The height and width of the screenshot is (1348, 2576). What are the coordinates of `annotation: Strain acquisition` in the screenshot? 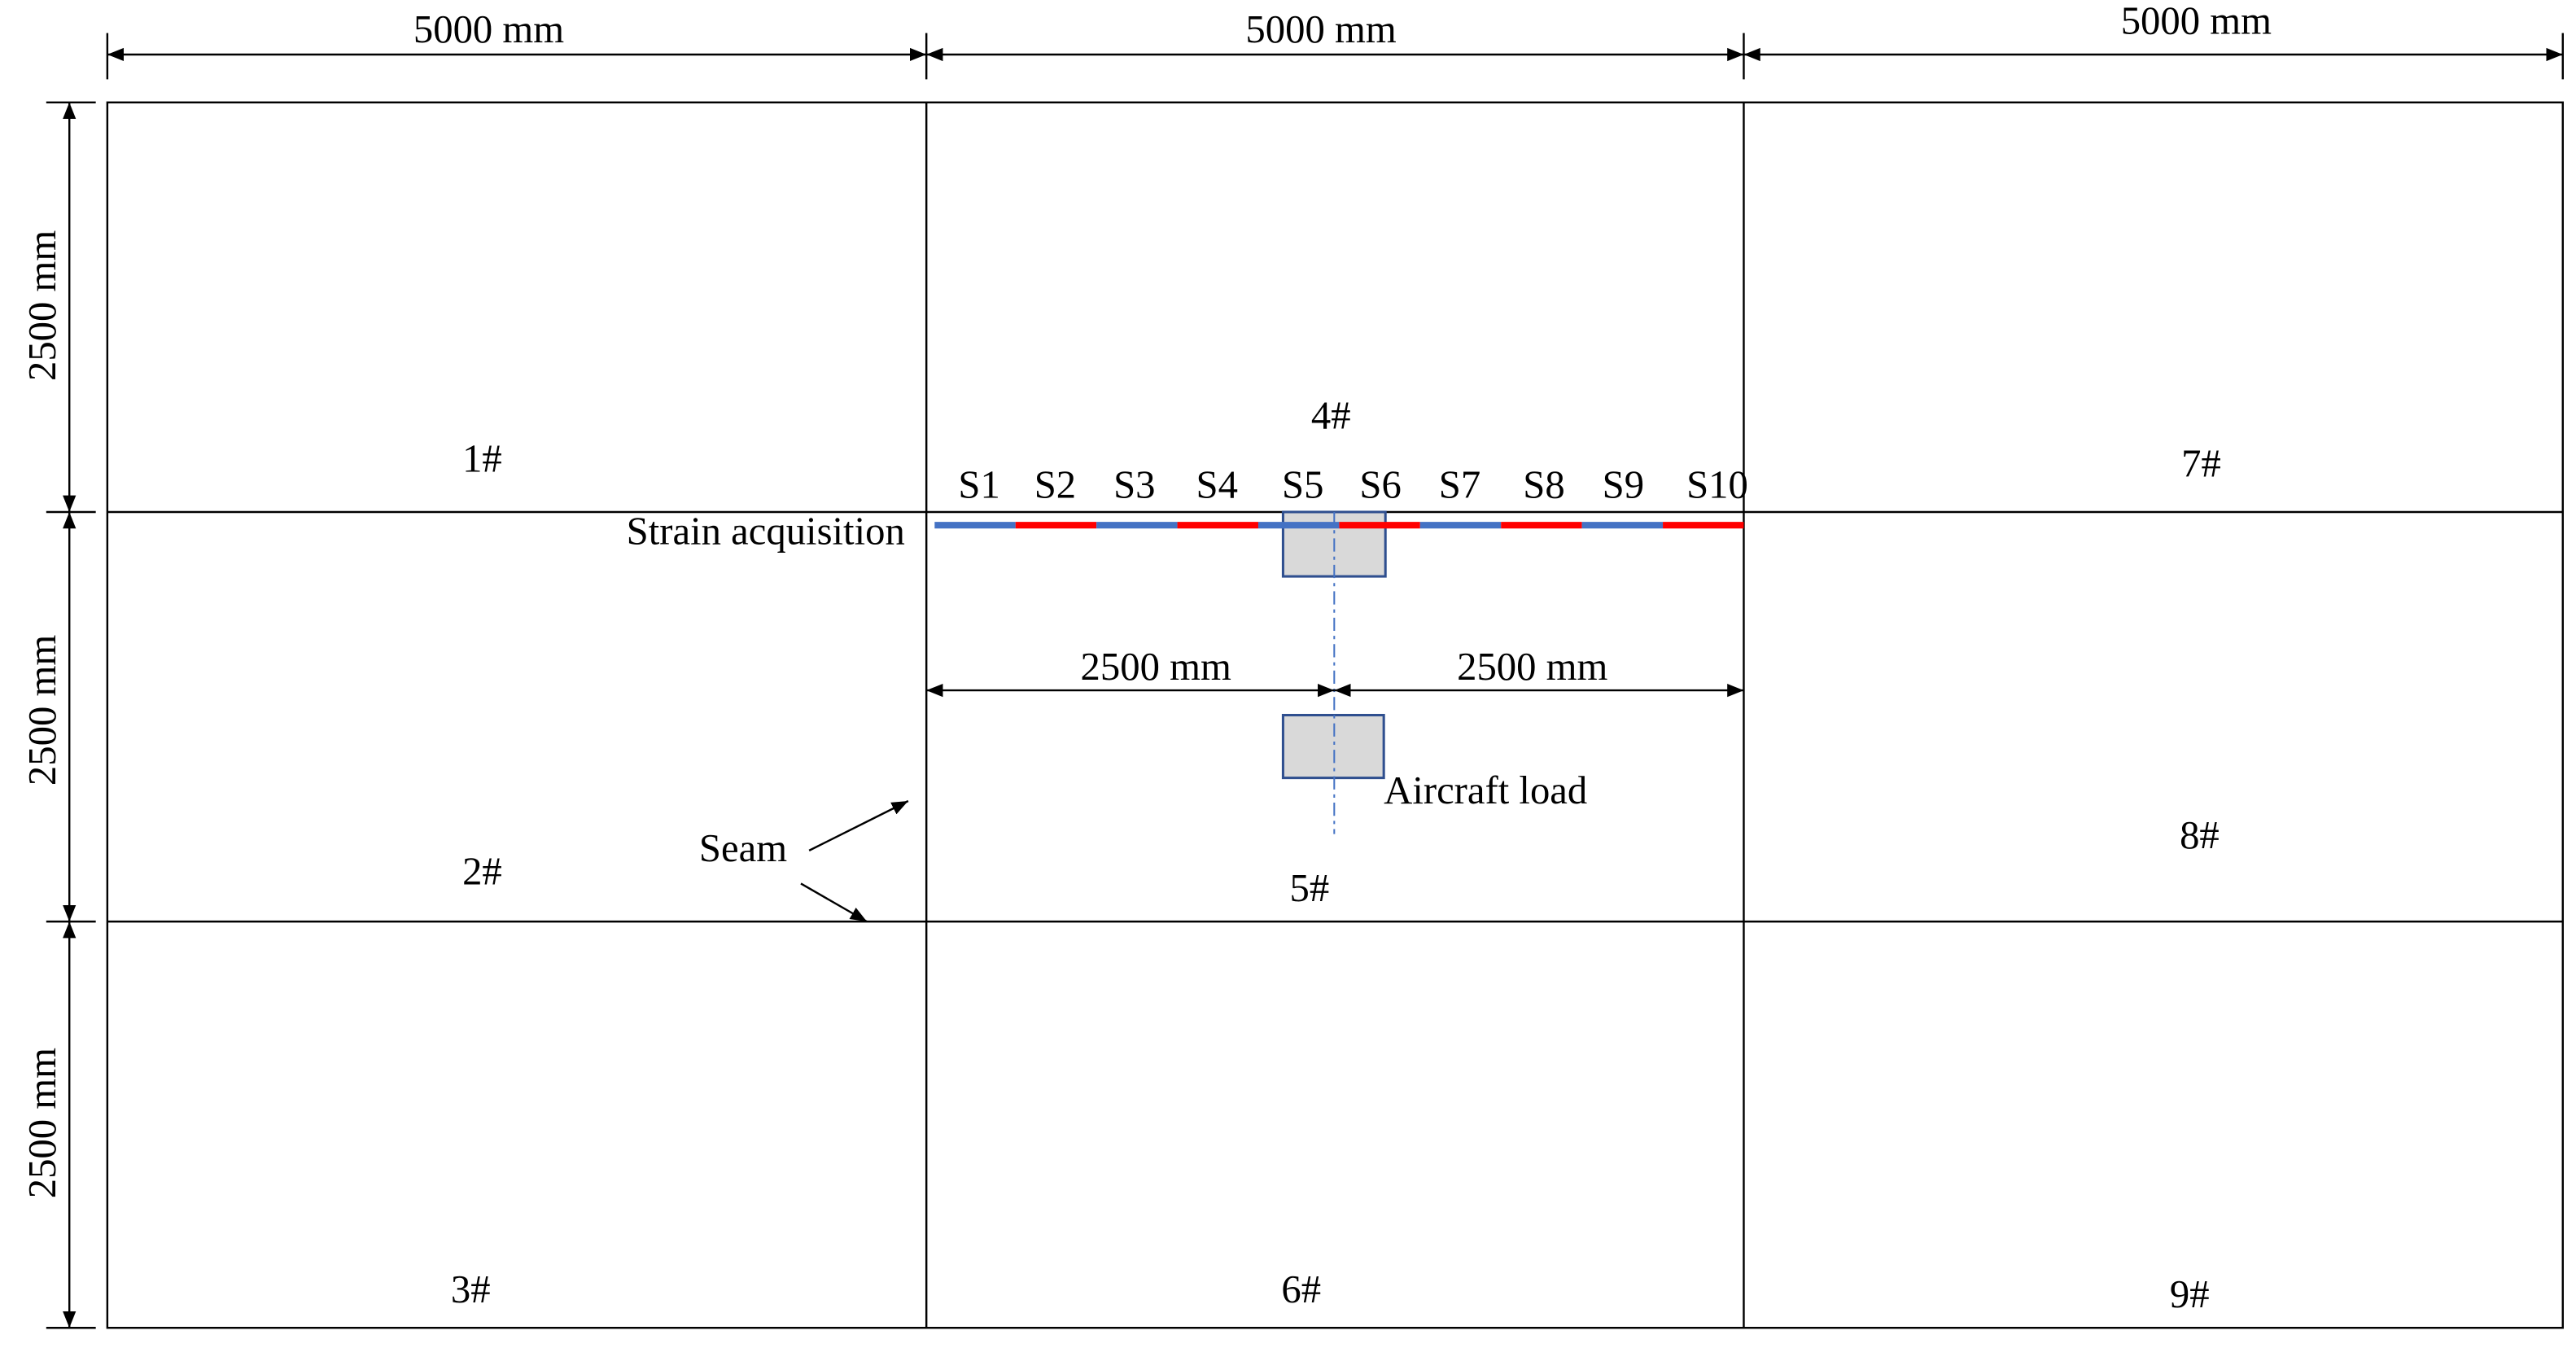 It's located at (766, 532).